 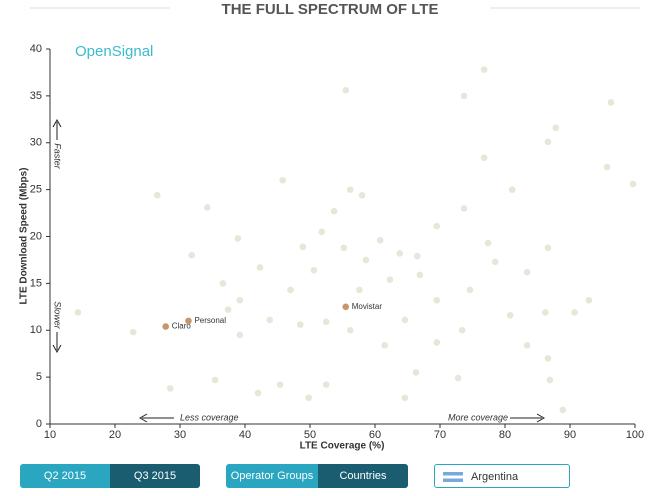 What do you see at coordinates (114, 51) in the screenshot?
I see `brand: OpenSignal` at bounding box center [114, 51].